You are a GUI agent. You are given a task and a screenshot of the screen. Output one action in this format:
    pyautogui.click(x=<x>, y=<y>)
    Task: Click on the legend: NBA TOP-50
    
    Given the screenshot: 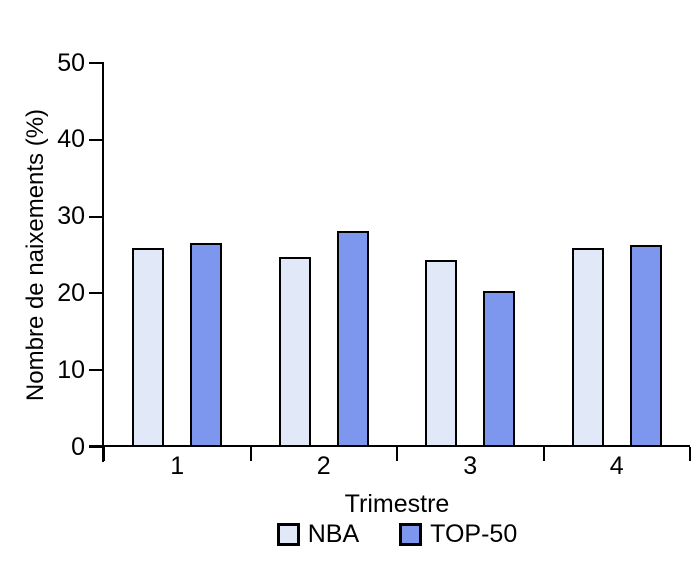 What is the action you would take?
    pyautogui.click(x=397, y=534)
    